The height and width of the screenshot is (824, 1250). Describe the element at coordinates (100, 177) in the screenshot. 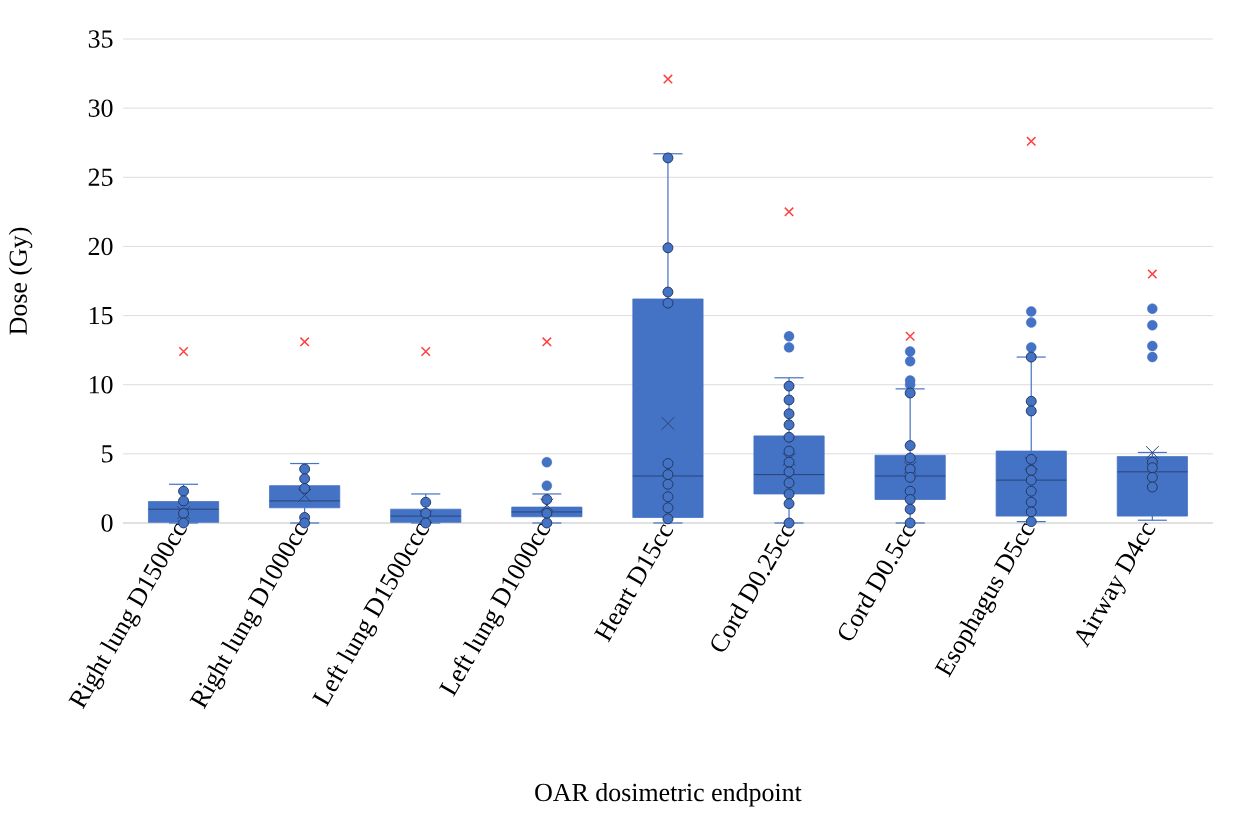

I see `y-tick-label: 25` at that location.